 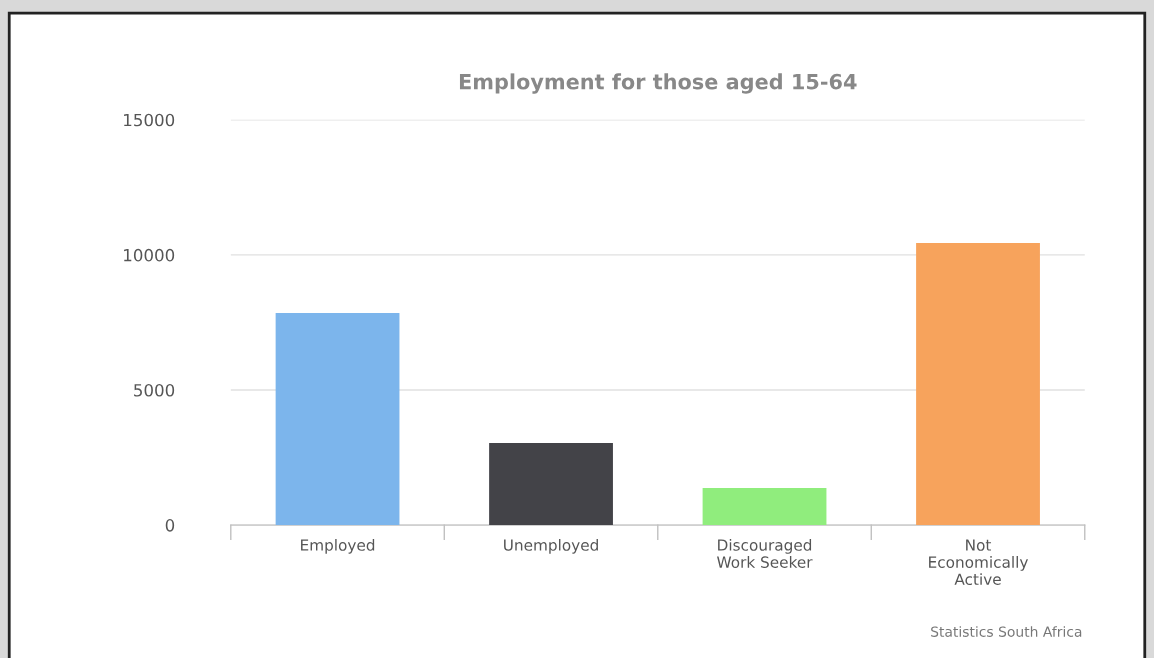 I want to click on x-tick-label: Employed, so click(x=338, y=546).